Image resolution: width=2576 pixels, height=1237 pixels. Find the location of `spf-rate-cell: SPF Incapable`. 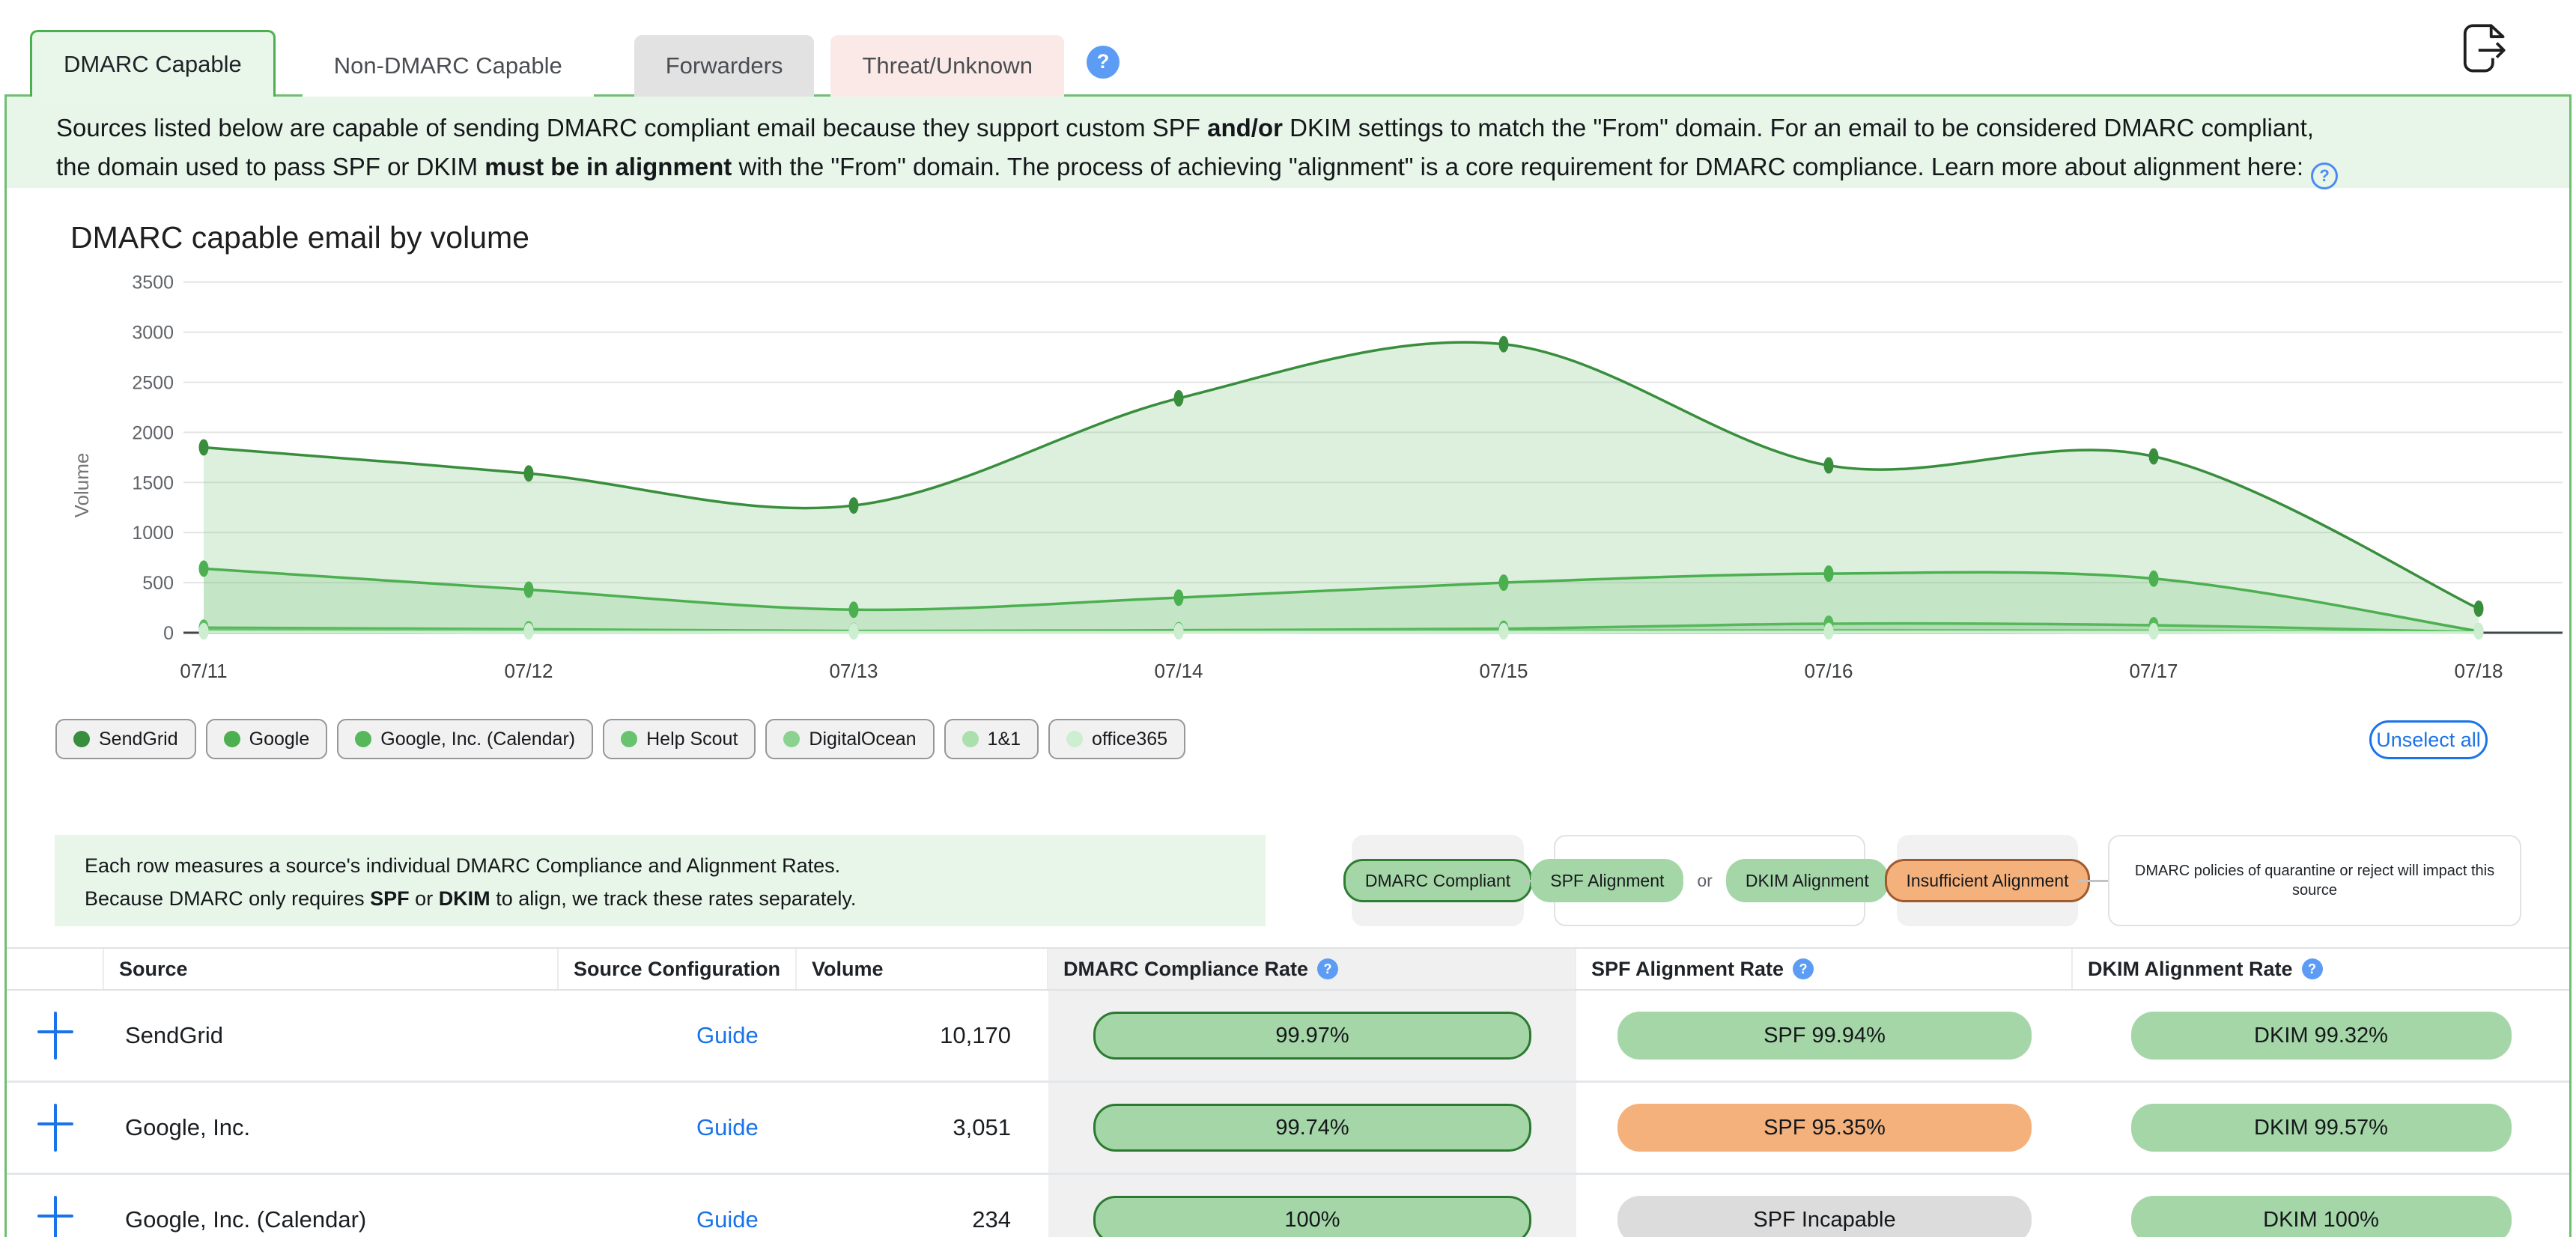

spf-rate-cell: SPF Incapable is located at coordinates (1824, 1206).